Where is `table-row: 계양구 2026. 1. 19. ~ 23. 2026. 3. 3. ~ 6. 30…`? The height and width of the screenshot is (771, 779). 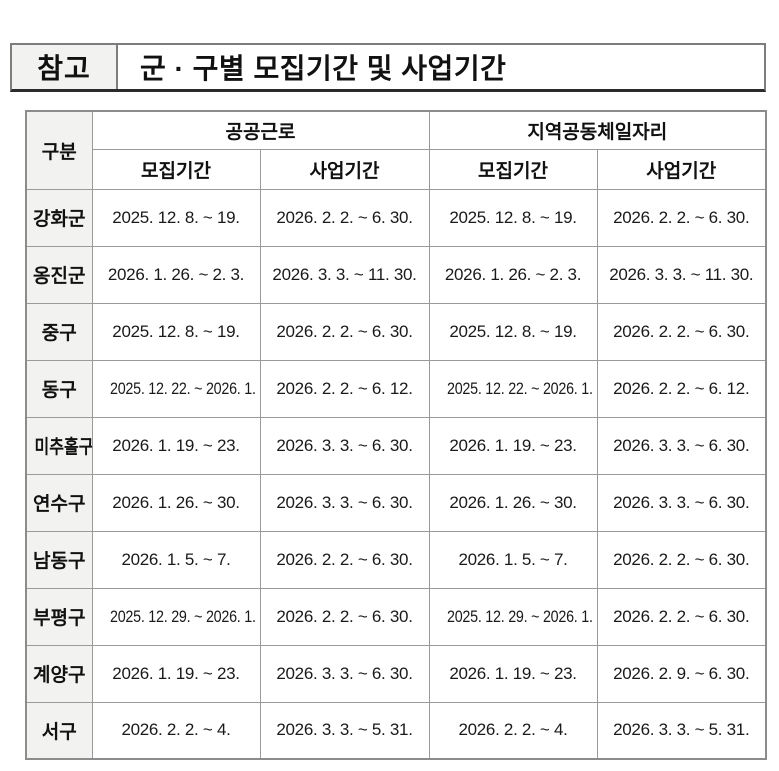
table-row: 계양구 2026. 1. 19. ~ 23. 2026. 3. 3. ~ 6. 30… is located at coordinates (396, 673).